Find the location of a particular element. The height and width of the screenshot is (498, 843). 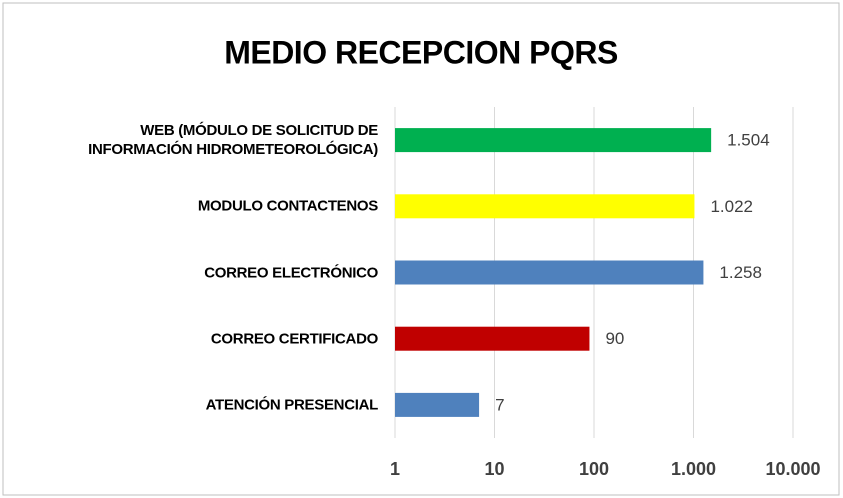

x-tick-label: 1 is located at coordinates (395, 469).